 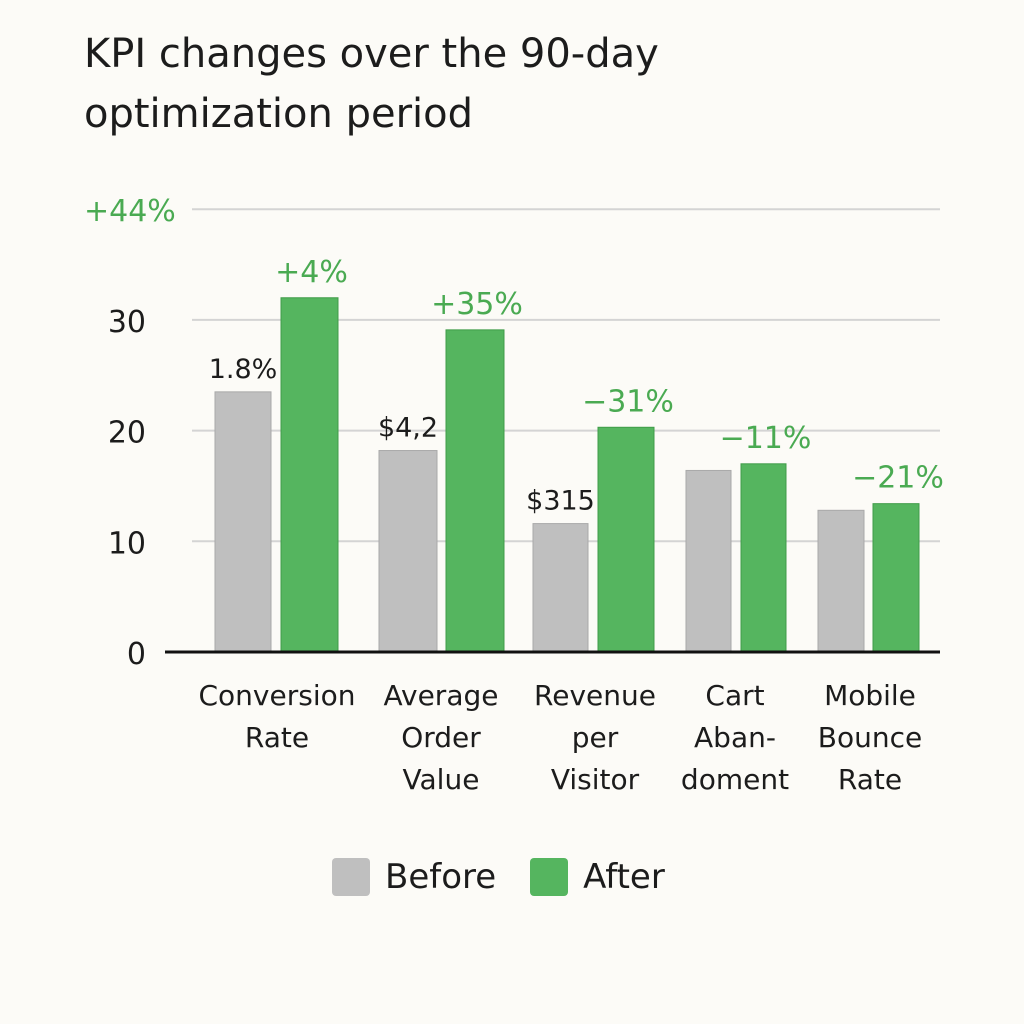 What do you see at coordinates (595, 737) in the screenshot?
I see `category-label-2-line-1: per` at bounding box center [595, 737].